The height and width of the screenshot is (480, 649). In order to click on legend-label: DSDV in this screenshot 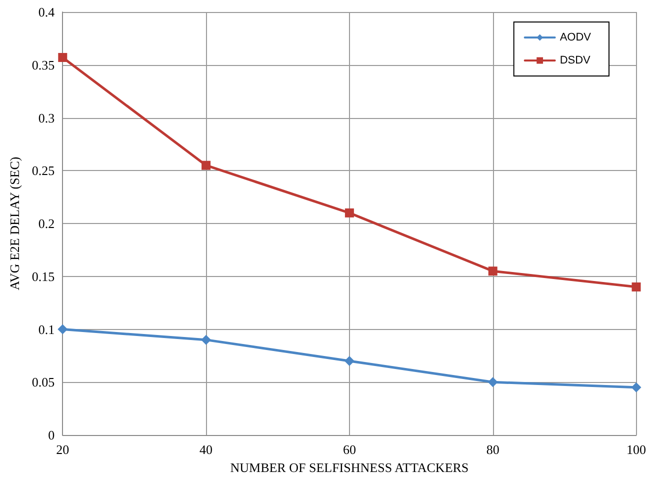, I will do `click(576, 60)`.